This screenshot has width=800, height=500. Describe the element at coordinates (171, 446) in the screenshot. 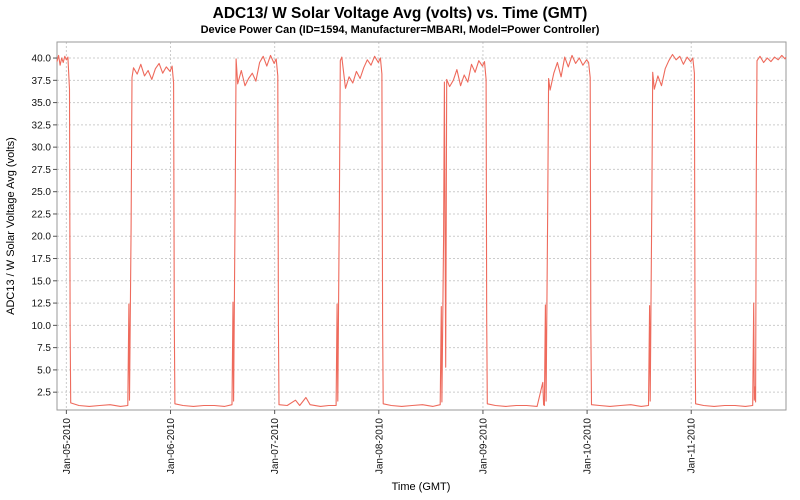

I see `x-tick-label: Jan-06-2010` at that location.